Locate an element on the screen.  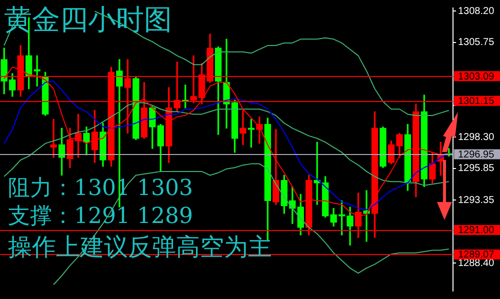
ref-line-label: 1301.15 is located at coordinates (476, 102).